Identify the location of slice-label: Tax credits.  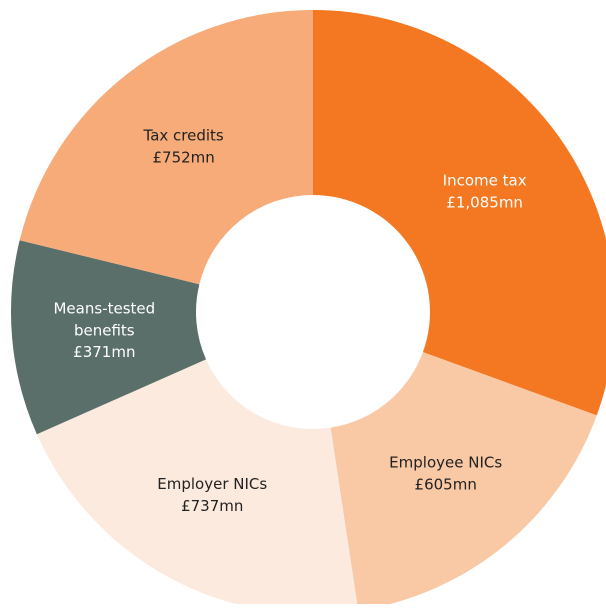
(183, 136).